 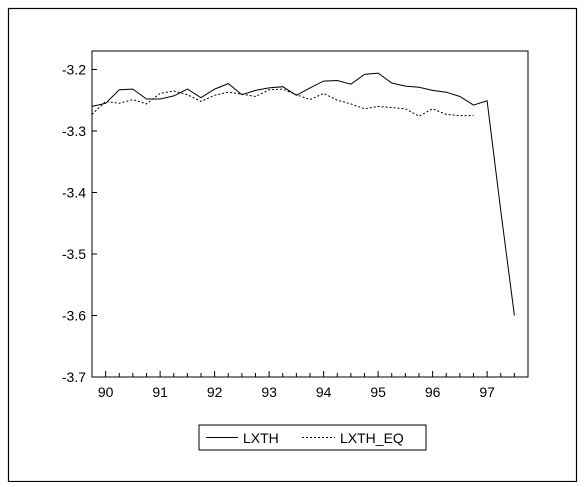 I want to click on y-tick-label: -3.5, so click(x=74, y=254).